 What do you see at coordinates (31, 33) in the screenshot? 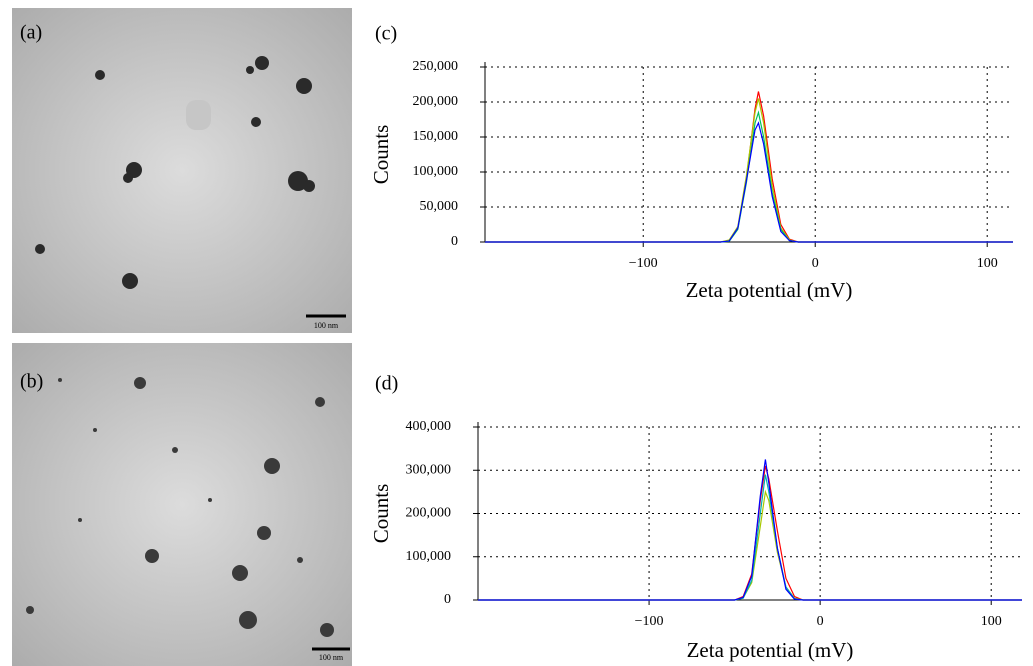
I see `panel-label: (a)` at bounding box center [31, 33].